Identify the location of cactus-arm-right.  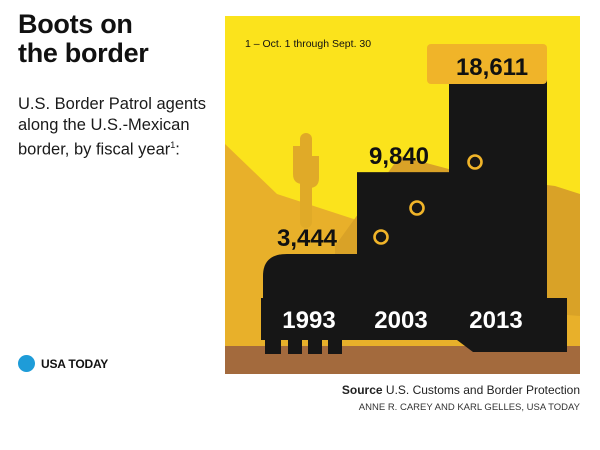
(314, 172).